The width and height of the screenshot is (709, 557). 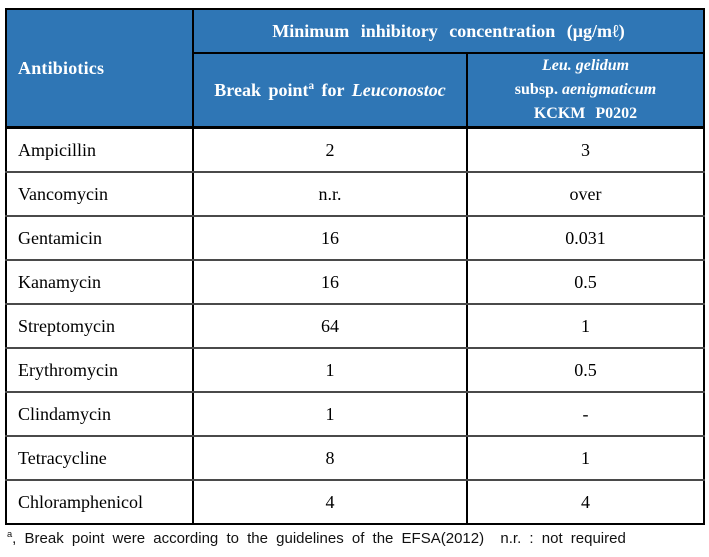 I want to click on antibiotic-name-cell: Chloramphenicol, so click(x=99, y=502).